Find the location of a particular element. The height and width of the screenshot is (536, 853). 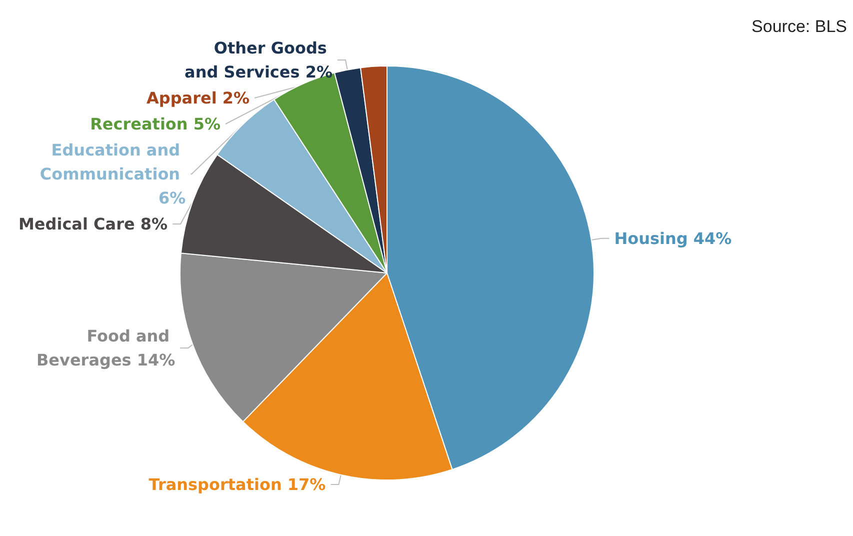

slice-label: Transportation 17% is located at coordinates (237, 484).